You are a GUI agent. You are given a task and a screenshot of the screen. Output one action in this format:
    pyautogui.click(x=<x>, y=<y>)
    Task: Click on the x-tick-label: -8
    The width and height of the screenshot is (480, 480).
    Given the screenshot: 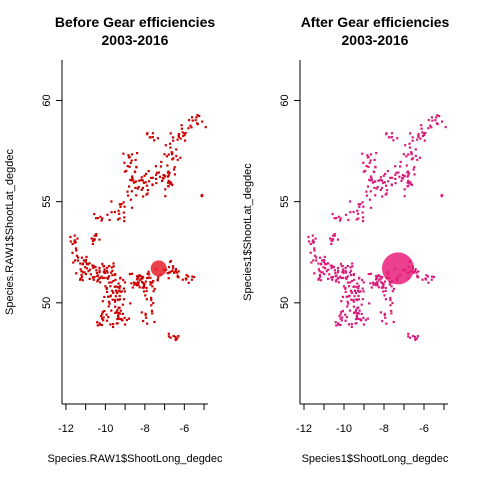 What is the action you would take?
    pyautogui.click(x=384, y=429)
    